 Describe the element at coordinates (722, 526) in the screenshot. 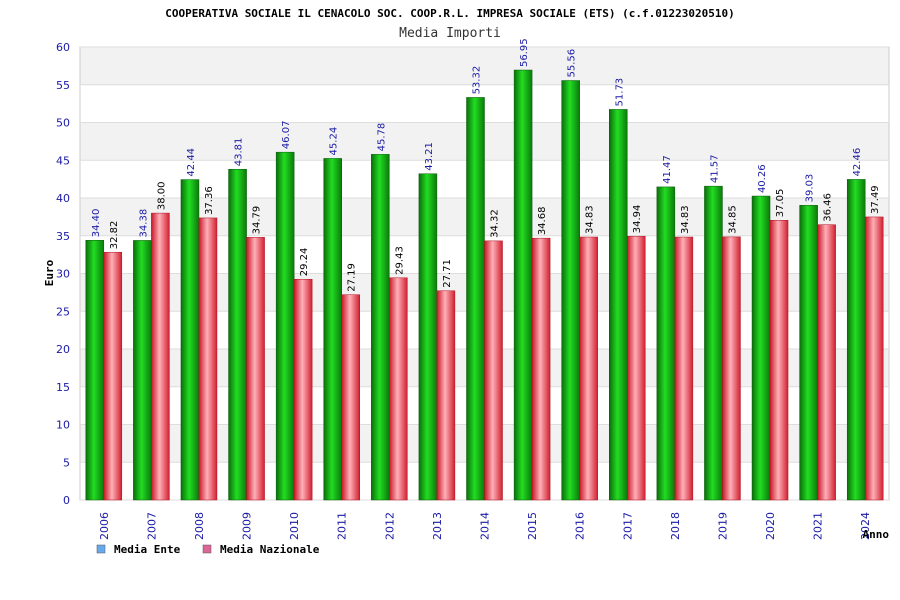

I see `x-tick-label: 2019` at that location.